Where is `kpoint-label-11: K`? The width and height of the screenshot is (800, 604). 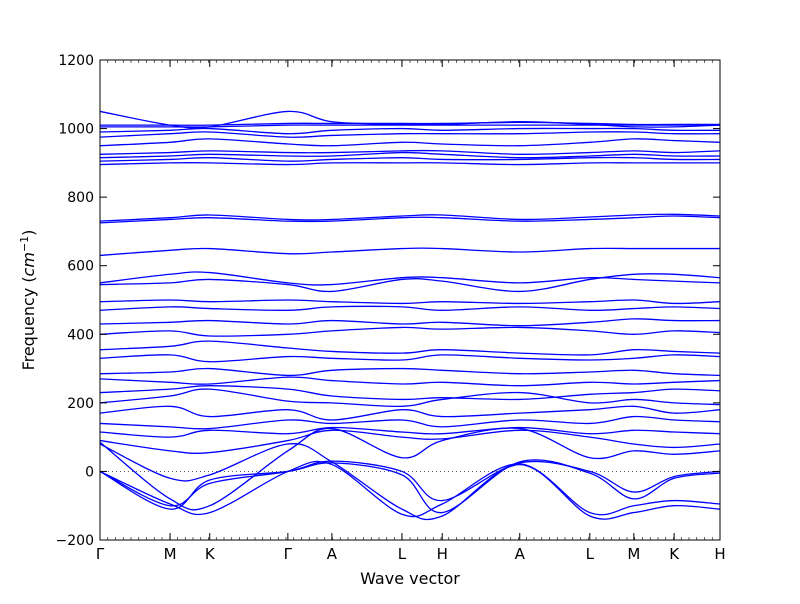
kpoint-label-11: K is located at coordinates (674, 554).